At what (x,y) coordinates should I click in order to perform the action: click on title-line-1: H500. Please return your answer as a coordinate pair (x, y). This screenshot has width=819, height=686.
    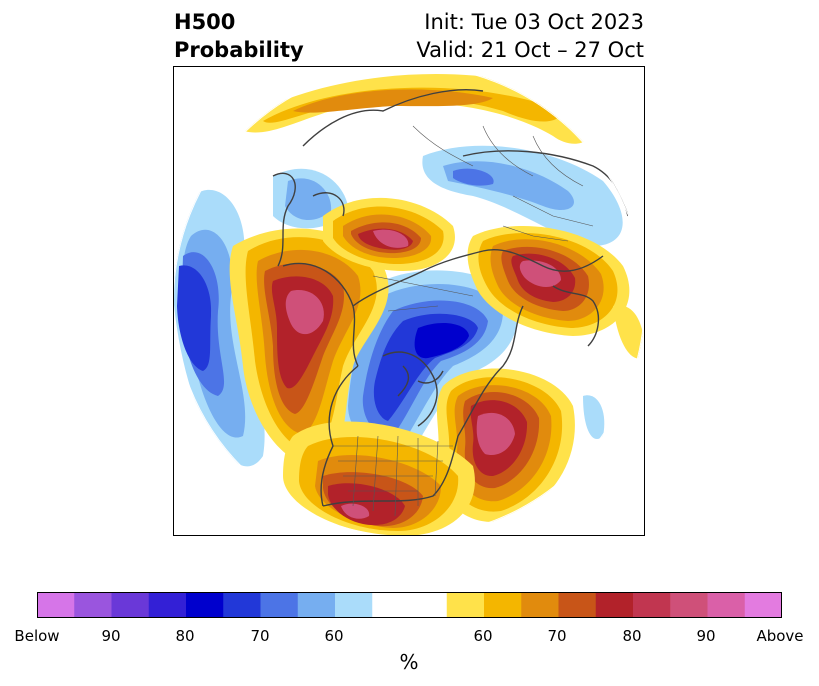
    Looking at the image, I should click on (205, 22).